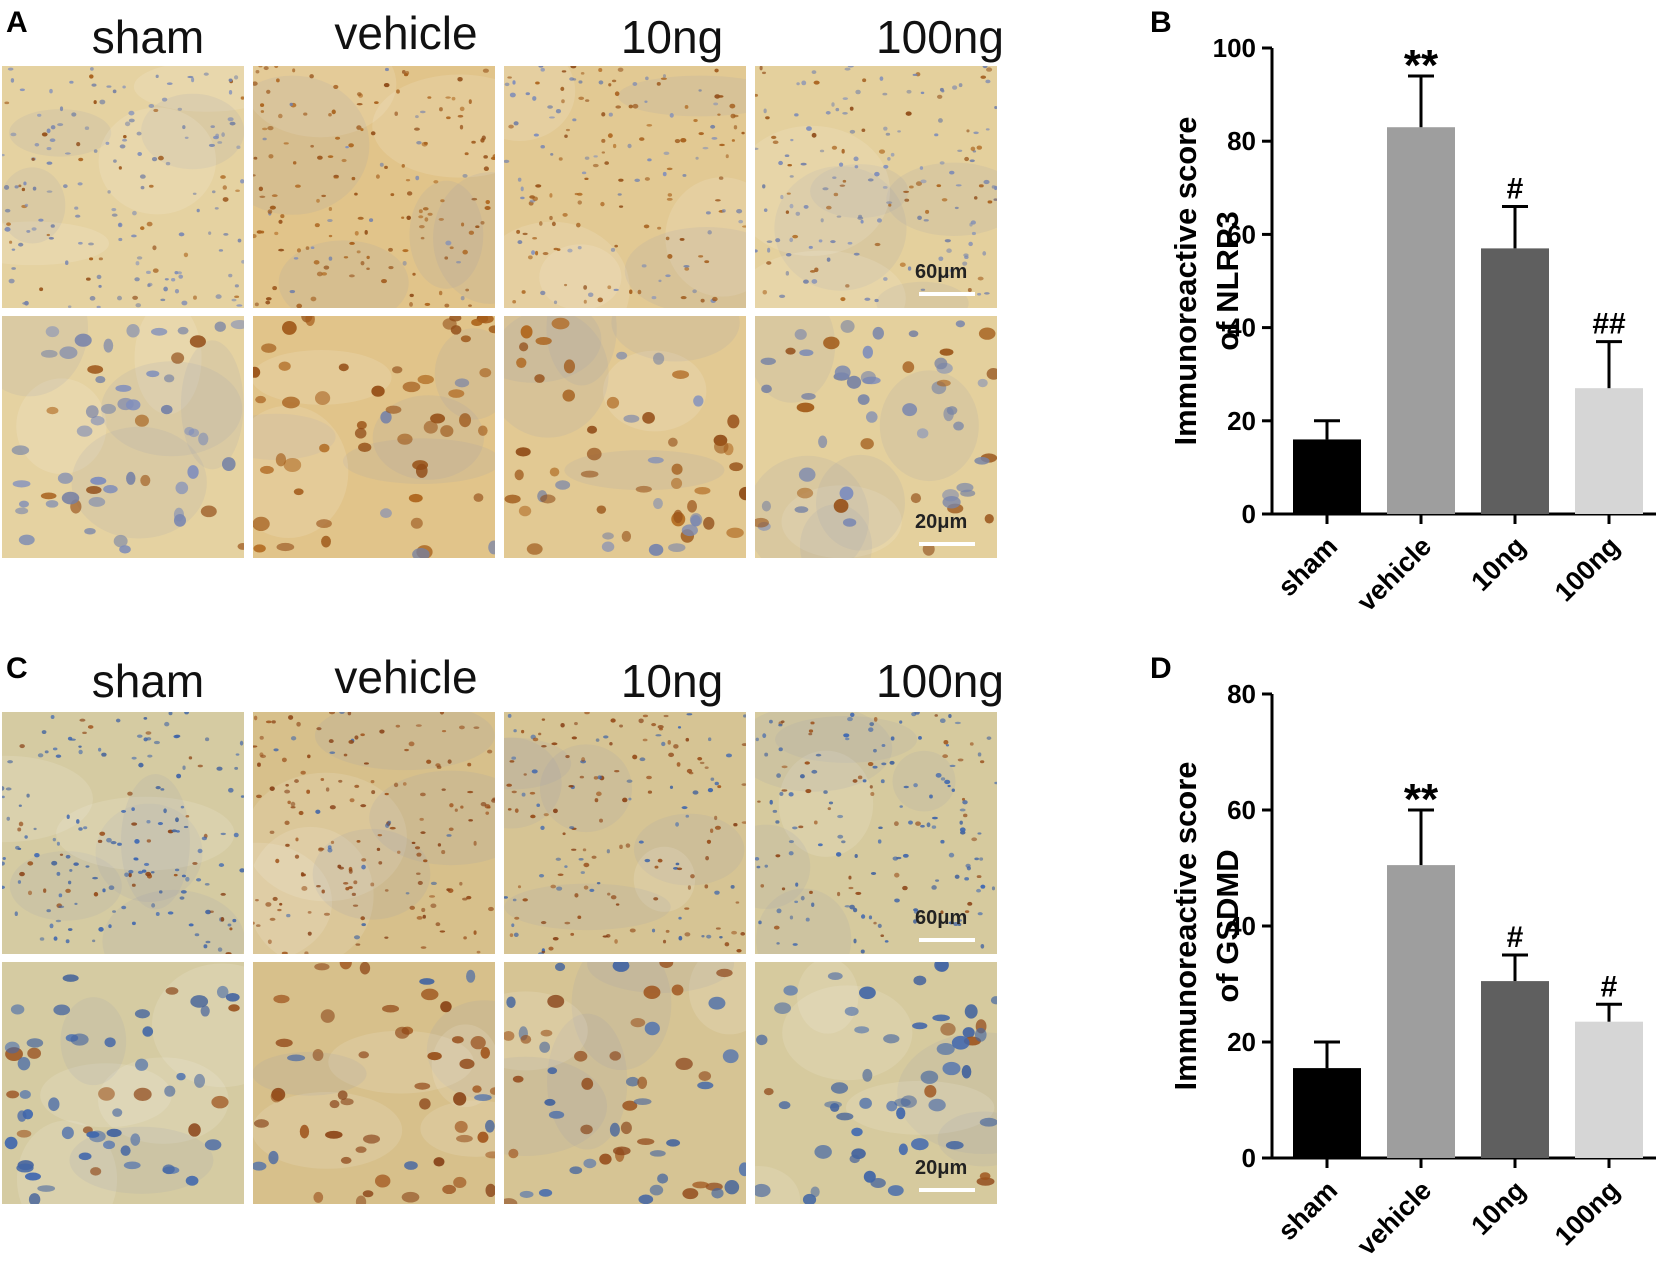  I want to click on significance-marker-100ng: #, so click(1609, 986).